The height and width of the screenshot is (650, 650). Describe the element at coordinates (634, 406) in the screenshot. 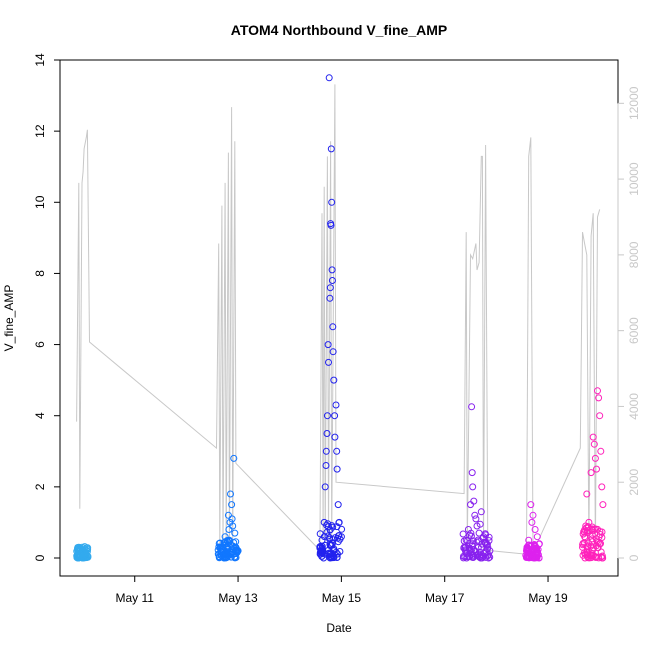

I see `y2-tick-label: 4000` at that location.